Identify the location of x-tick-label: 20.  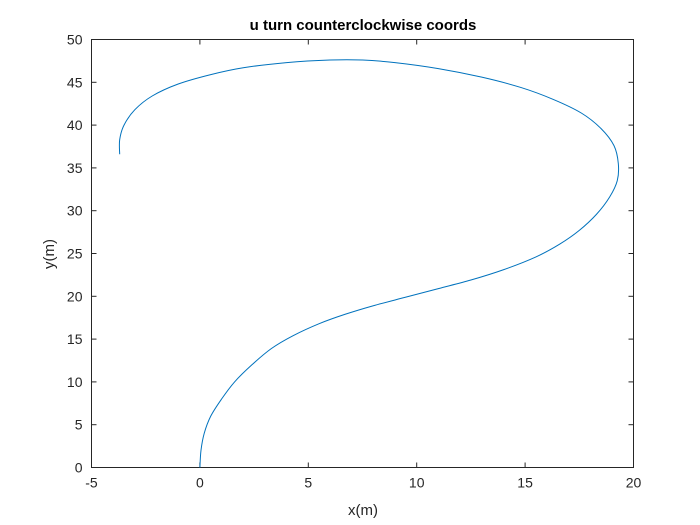
(634, 483).